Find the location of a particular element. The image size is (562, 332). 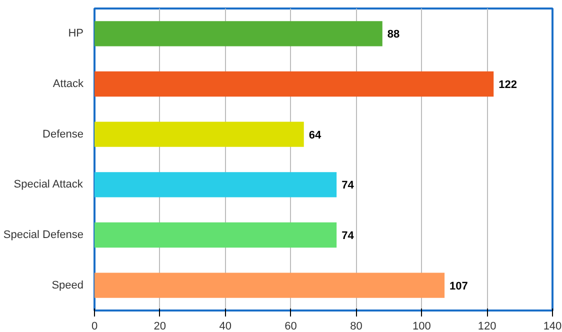

data-label: 107 is located at coordinates (459, 286).